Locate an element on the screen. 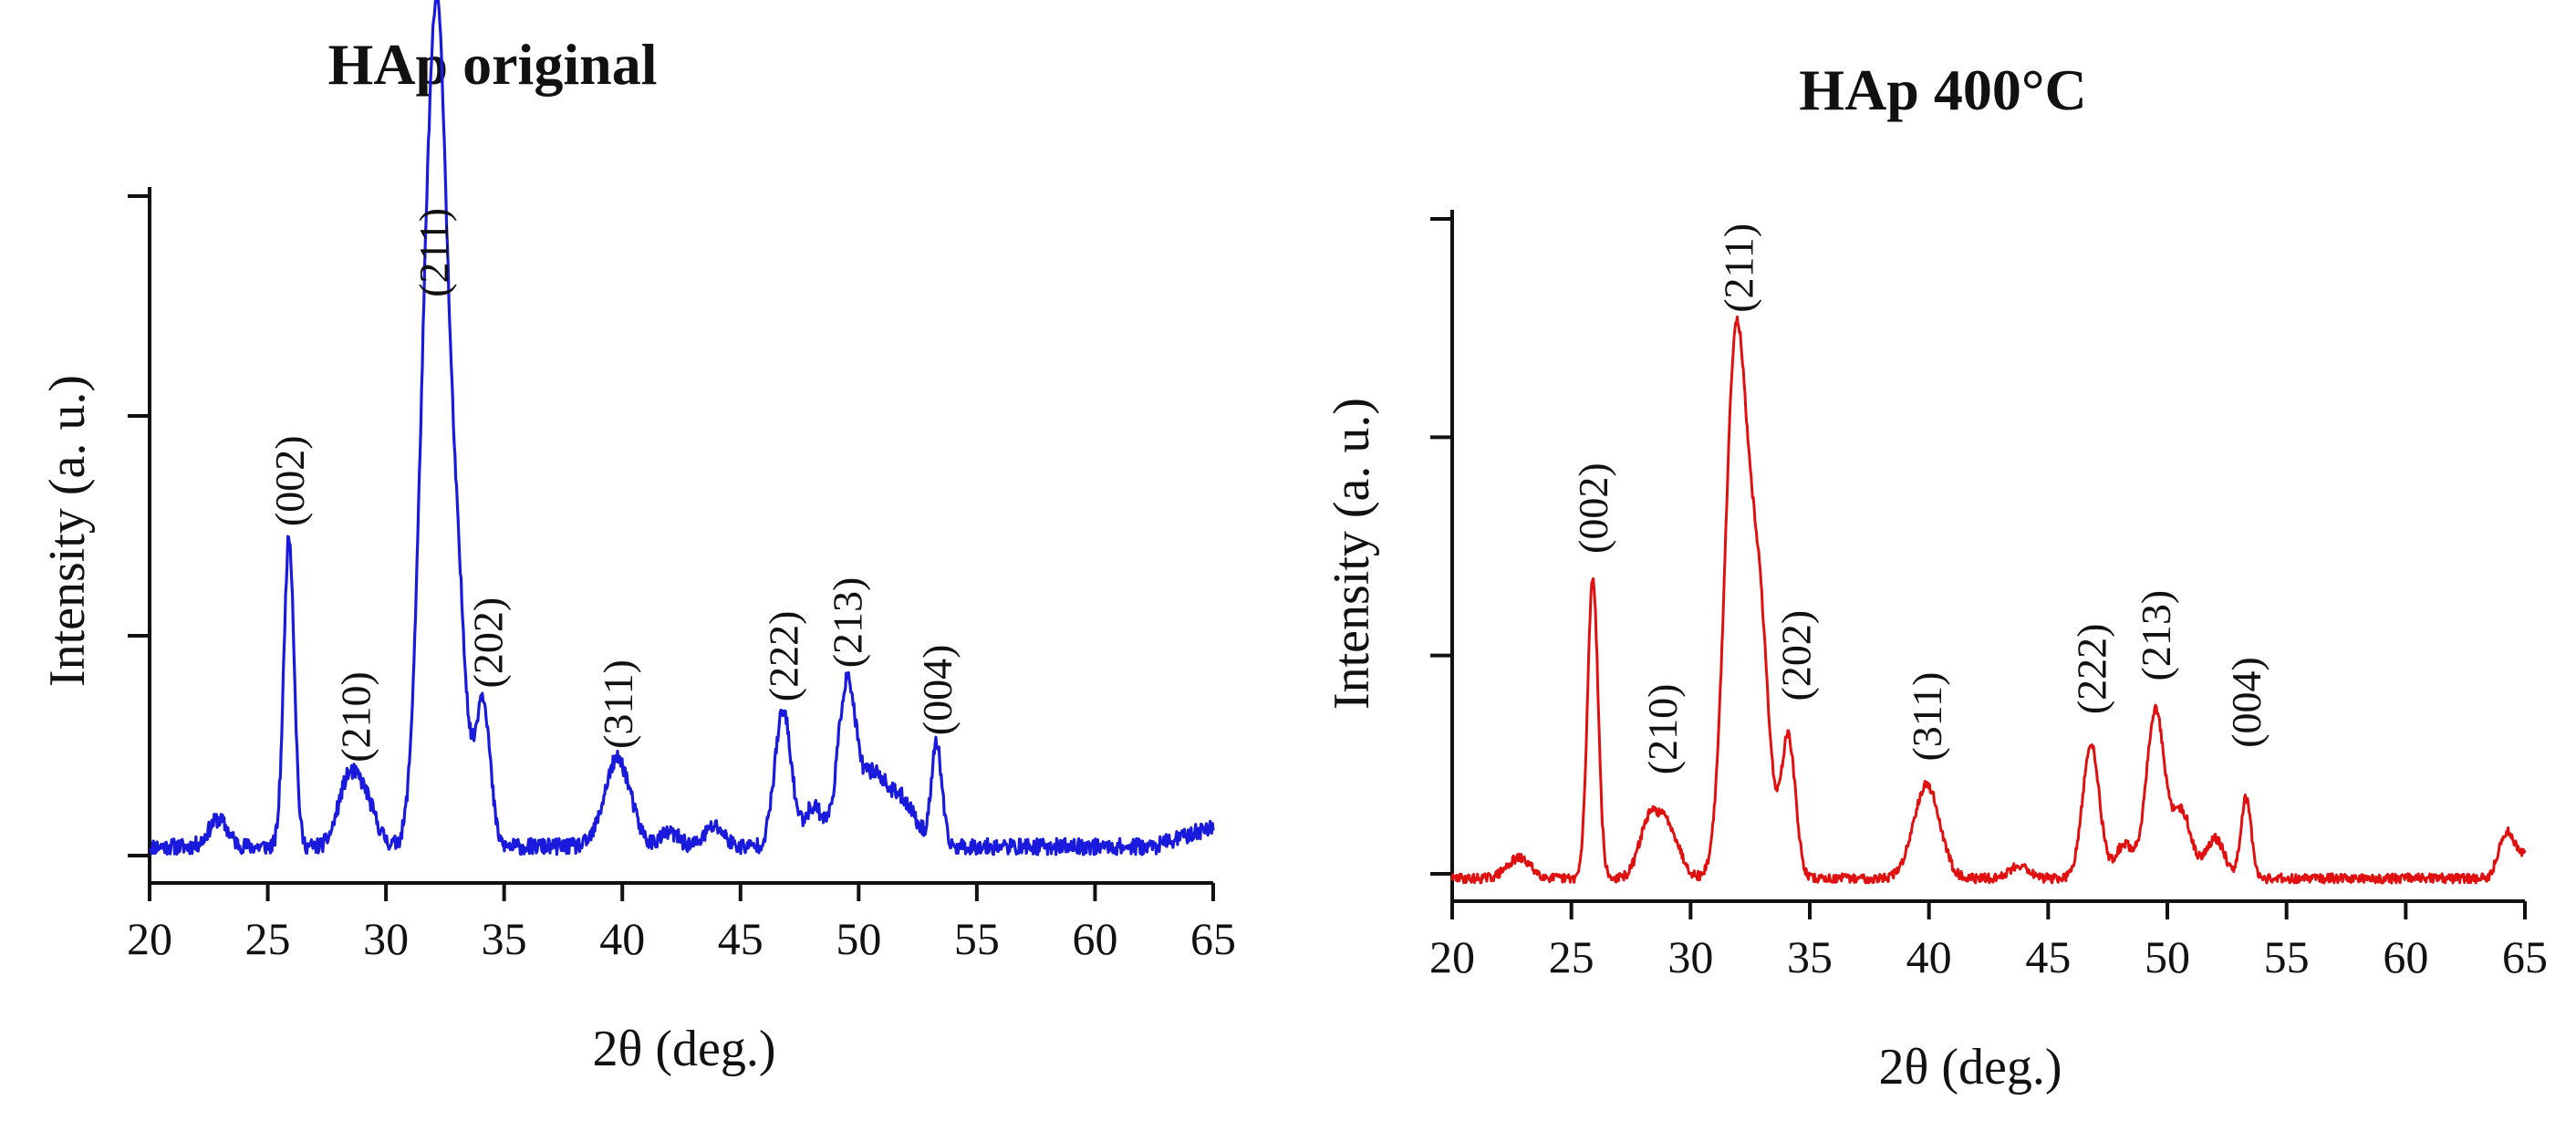  chart-title: HAp original is located at coordinates (493, 65).